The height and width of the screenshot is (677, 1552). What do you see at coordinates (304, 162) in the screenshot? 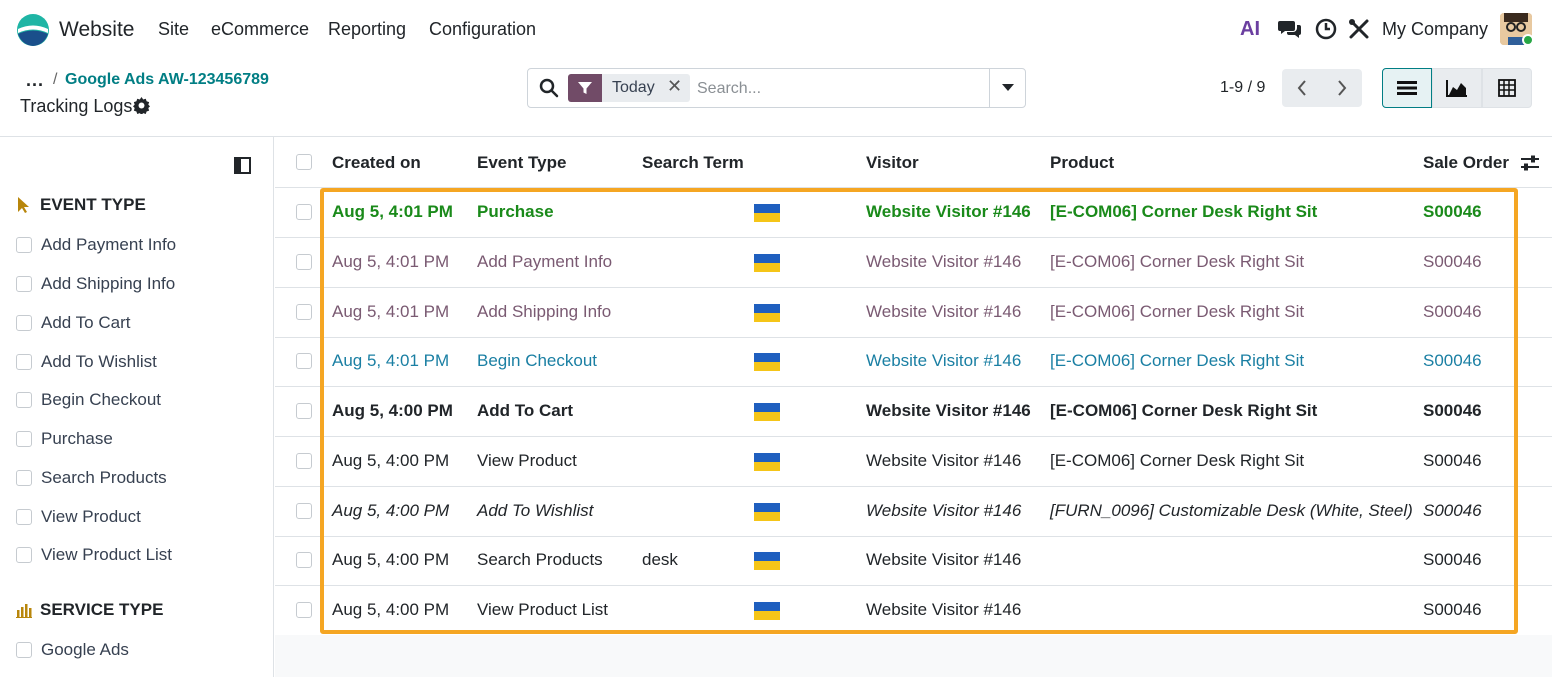
I see `select-all-checkbox` at bounding box center [304, 162].